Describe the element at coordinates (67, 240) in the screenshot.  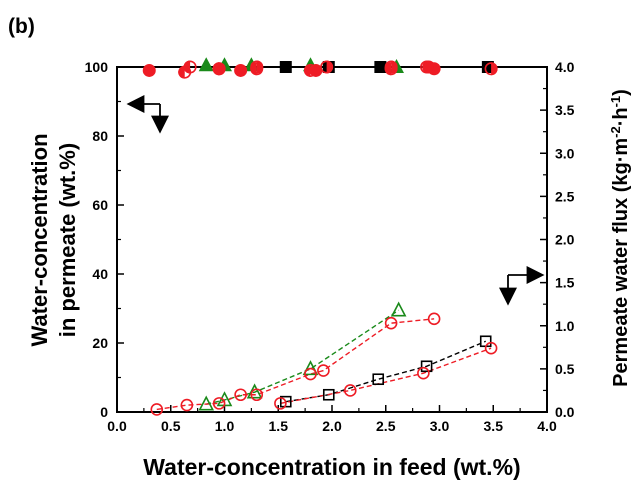
I see `y-axis-title-line2: in permeate (wt.%)` at that location.